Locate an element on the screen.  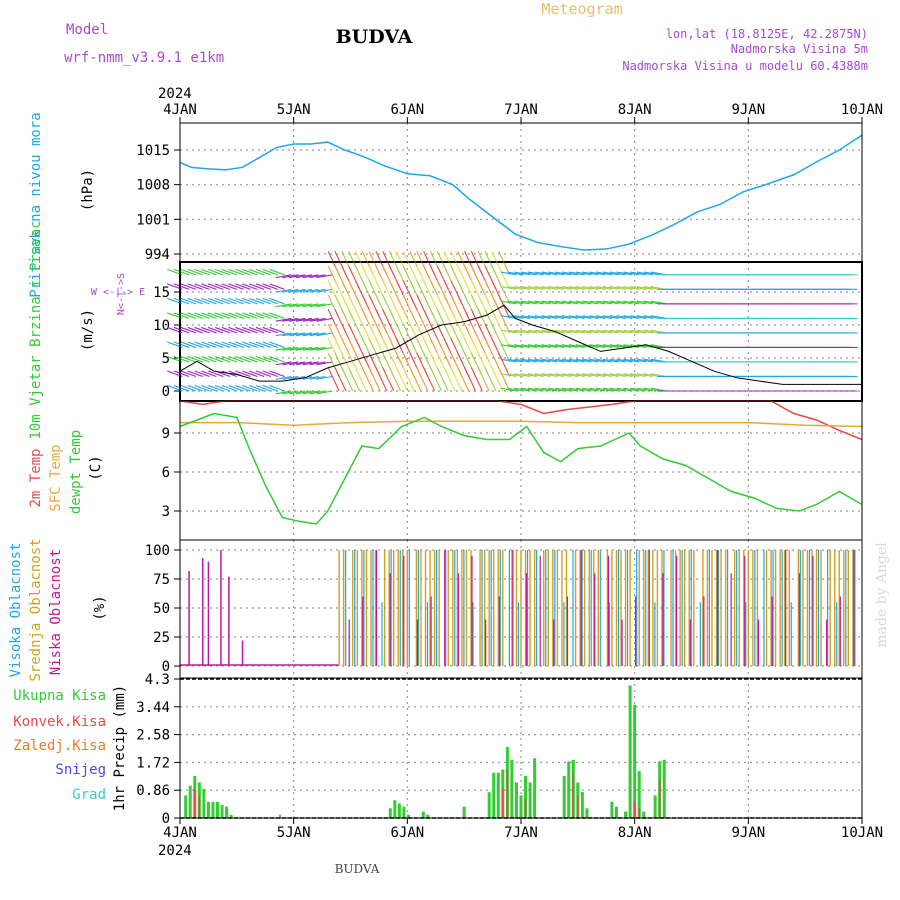
top-tick-label: 5JAN is located at coordinates (294, 110).